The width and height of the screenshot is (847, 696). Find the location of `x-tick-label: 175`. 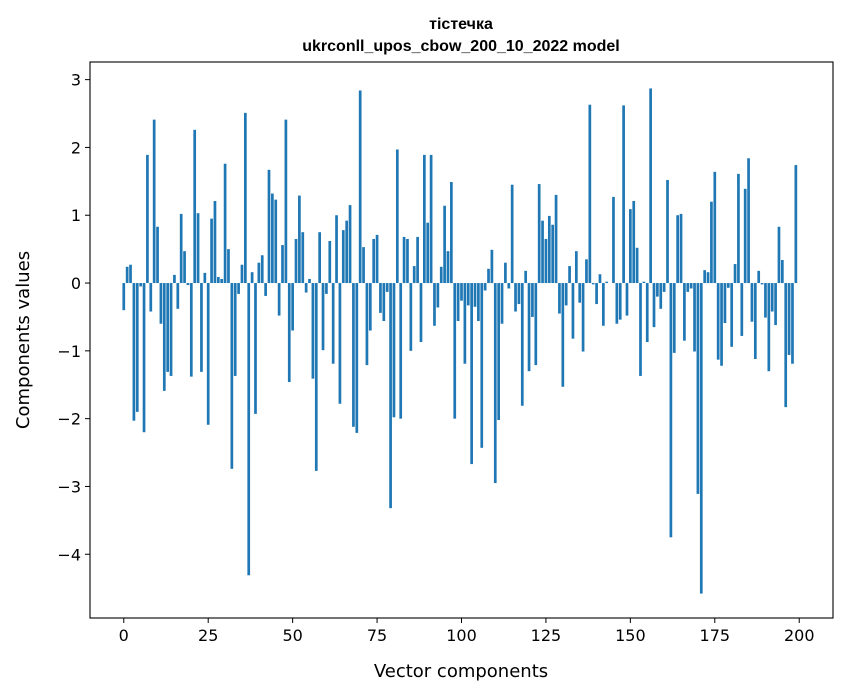

x-tick-label: 175 is located at coordinates (715, 635).